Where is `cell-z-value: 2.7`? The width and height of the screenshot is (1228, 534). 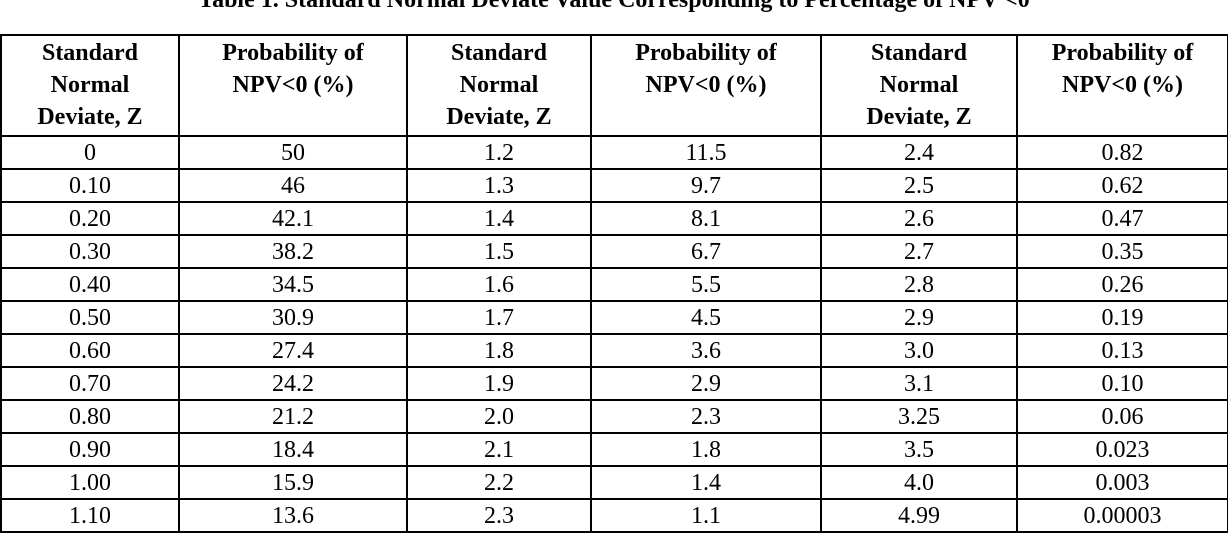
cell-z-value: 2.7 is located at coordinates (919, 251).